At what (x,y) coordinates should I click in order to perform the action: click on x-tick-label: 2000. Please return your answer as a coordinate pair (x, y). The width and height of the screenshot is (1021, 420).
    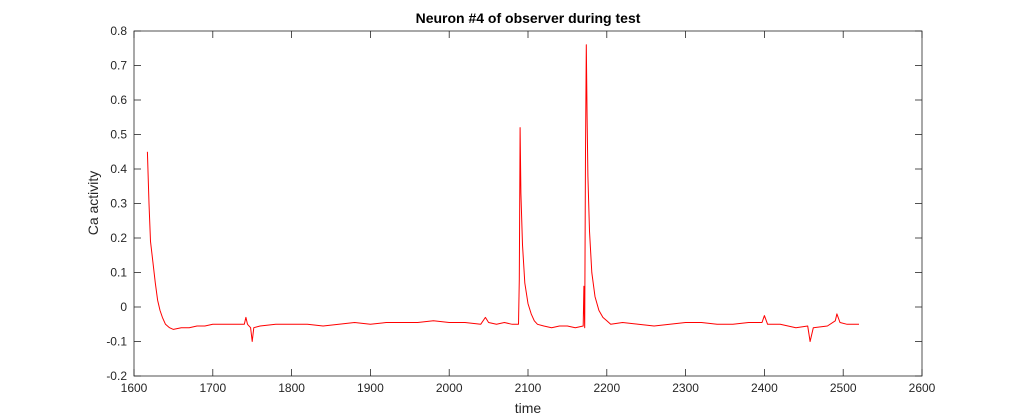
    Looking at the image, I should click on (449, 388).